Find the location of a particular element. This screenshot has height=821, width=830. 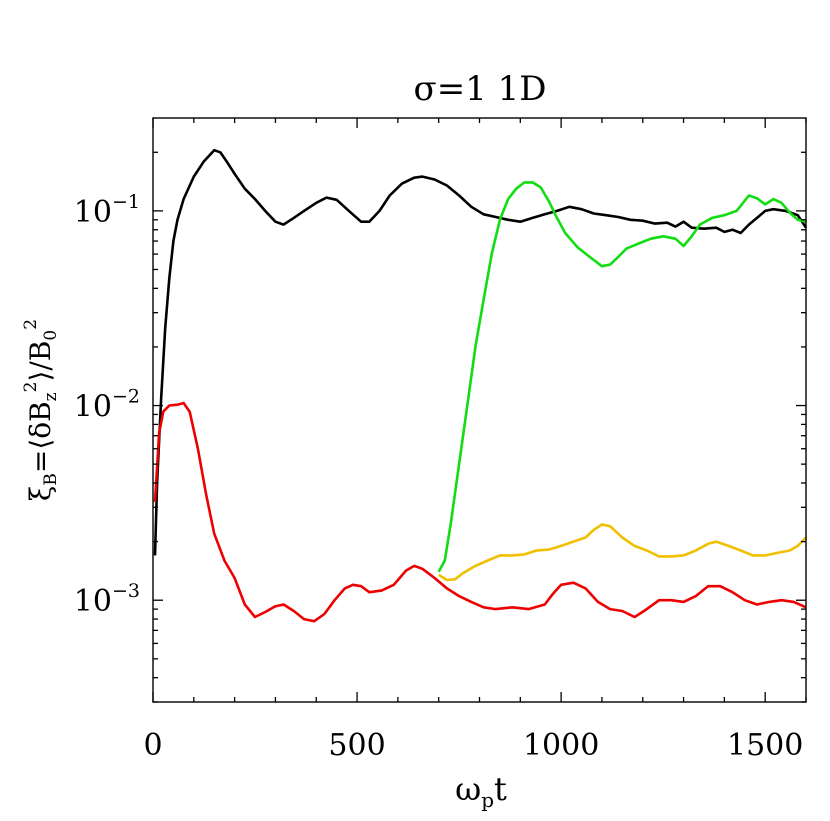

x-axis-label-base: ω is located at coordinates (468, 789).